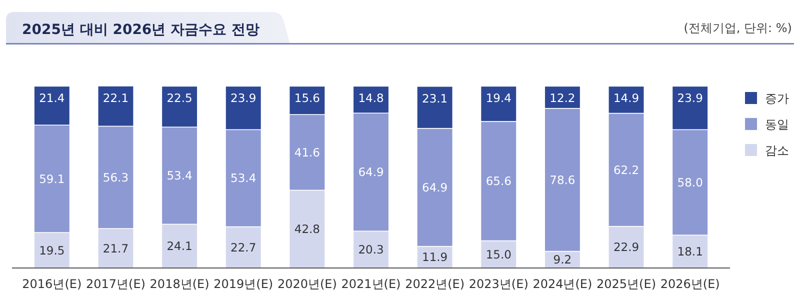 This screenshot has width=800, height=305. What do you see at coordinates (307, 152) in the screenshot?
I see `data-label: 41.6` at bounding box center [307, 152].